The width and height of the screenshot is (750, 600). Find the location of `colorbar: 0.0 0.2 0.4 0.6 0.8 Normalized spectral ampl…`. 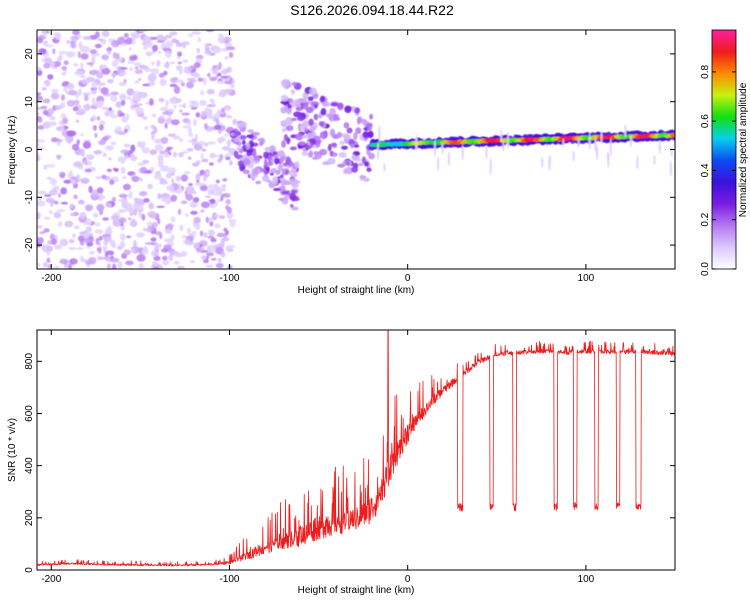

colorbar: 0.0 0.2 0.4 0.6 0.8 Normalized spectral ampl… is located at coordinates (724, 152).